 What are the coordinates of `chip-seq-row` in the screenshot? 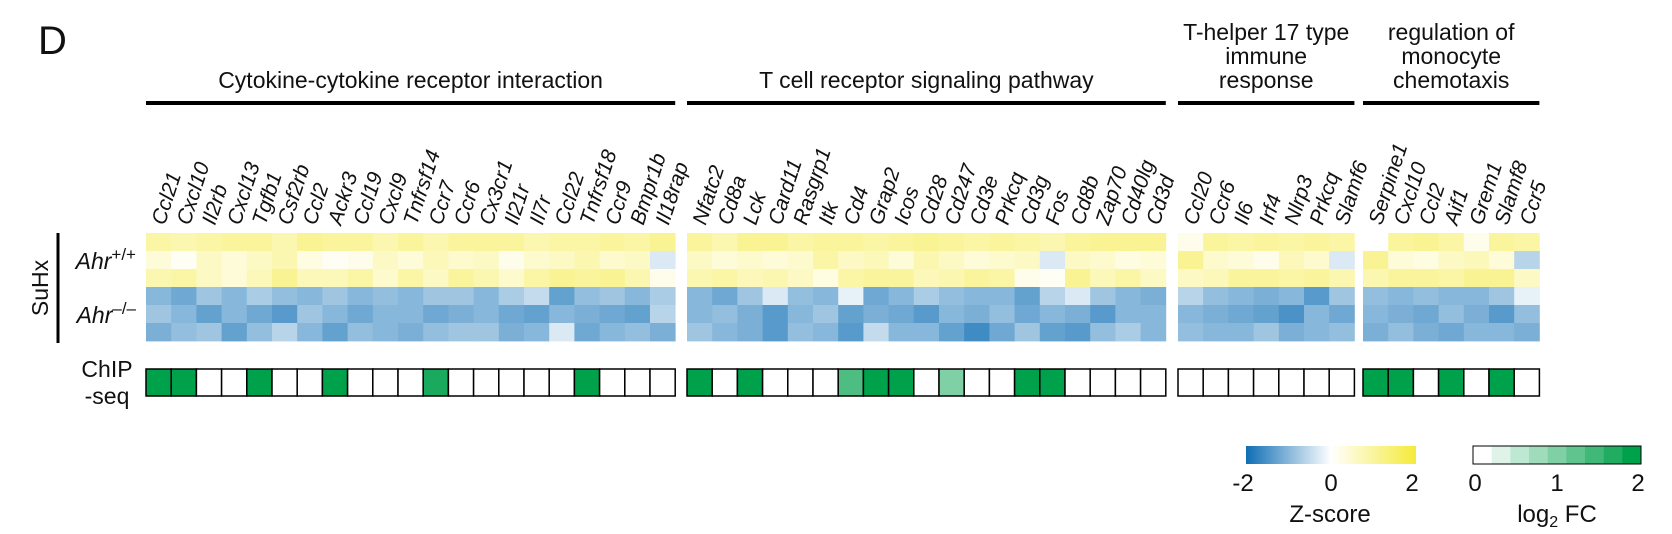 It's located at (843, 382).